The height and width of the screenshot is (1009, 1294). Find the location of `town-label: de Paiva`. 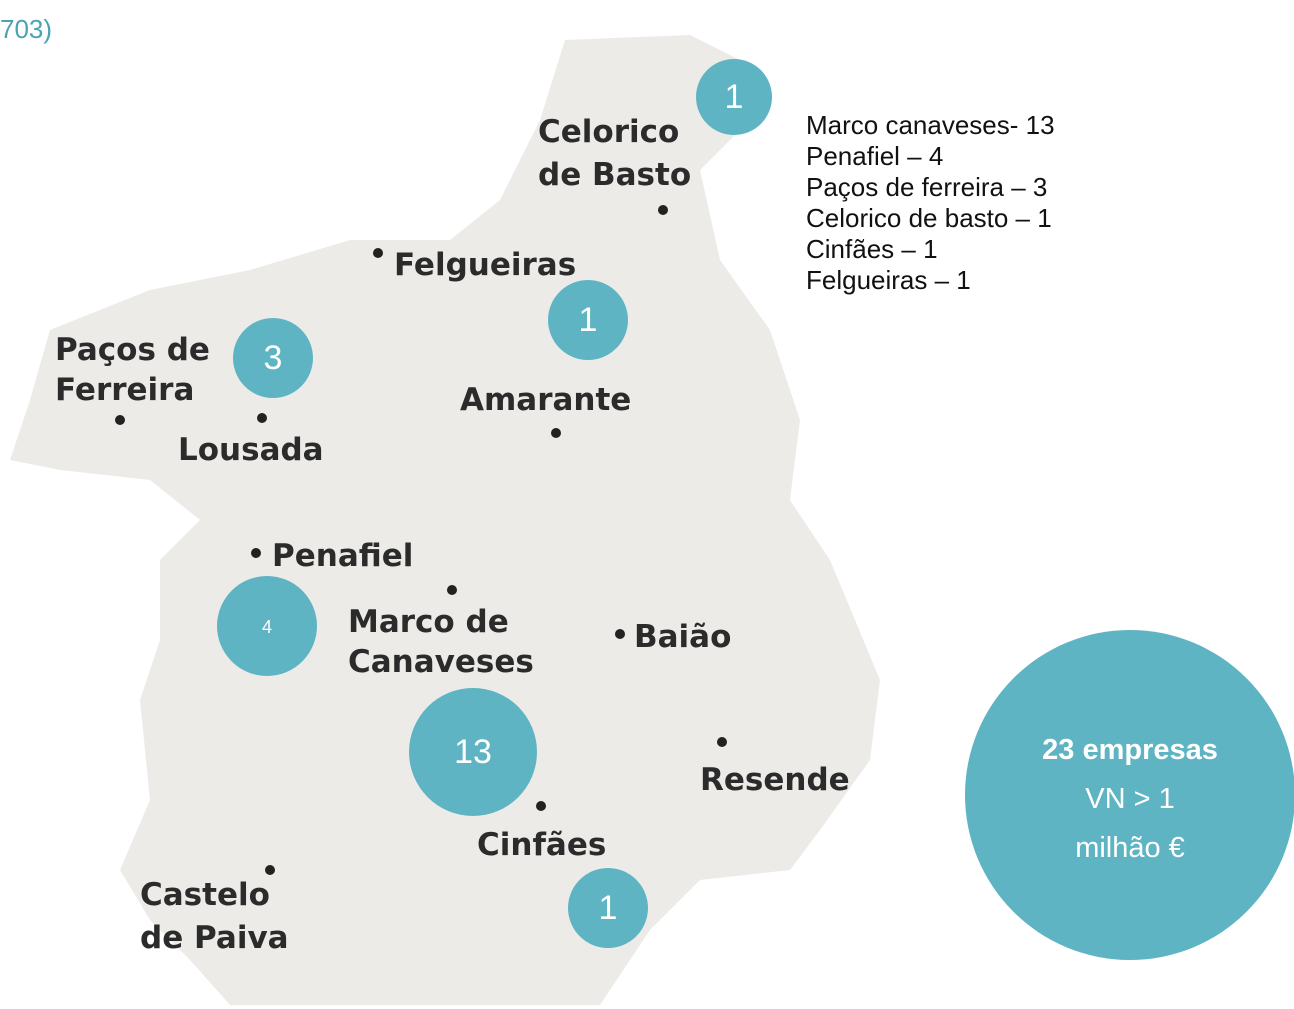

town-label: de Paiva is located at coordinates (214, 938).